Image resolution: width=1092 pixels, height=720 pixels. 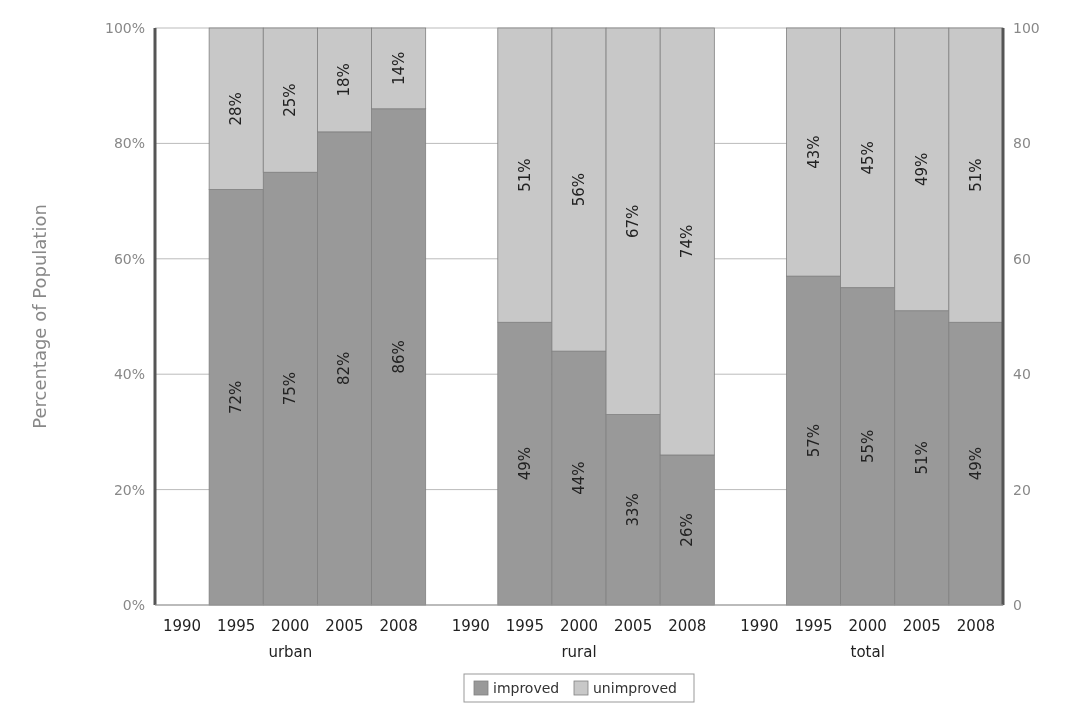 What do you see at coordinates (813, 152) in the screenshot?
I see `data-label: 43%` at bounding box center [813, 152].